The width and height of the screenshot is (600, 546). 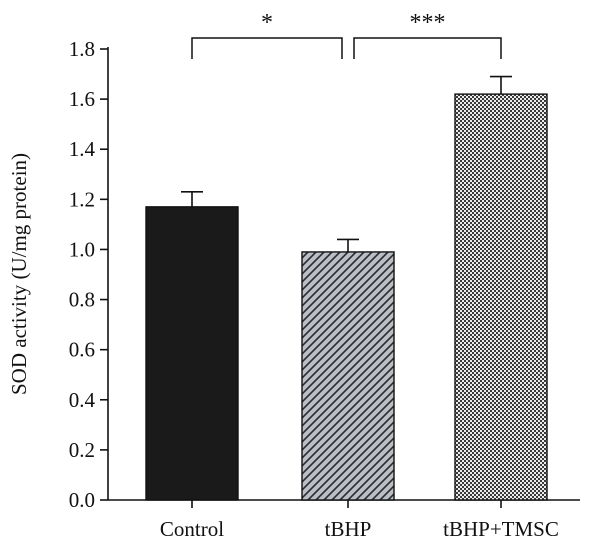 I want to click on y-tick-label: 1.8, so click(x=82, y=49).